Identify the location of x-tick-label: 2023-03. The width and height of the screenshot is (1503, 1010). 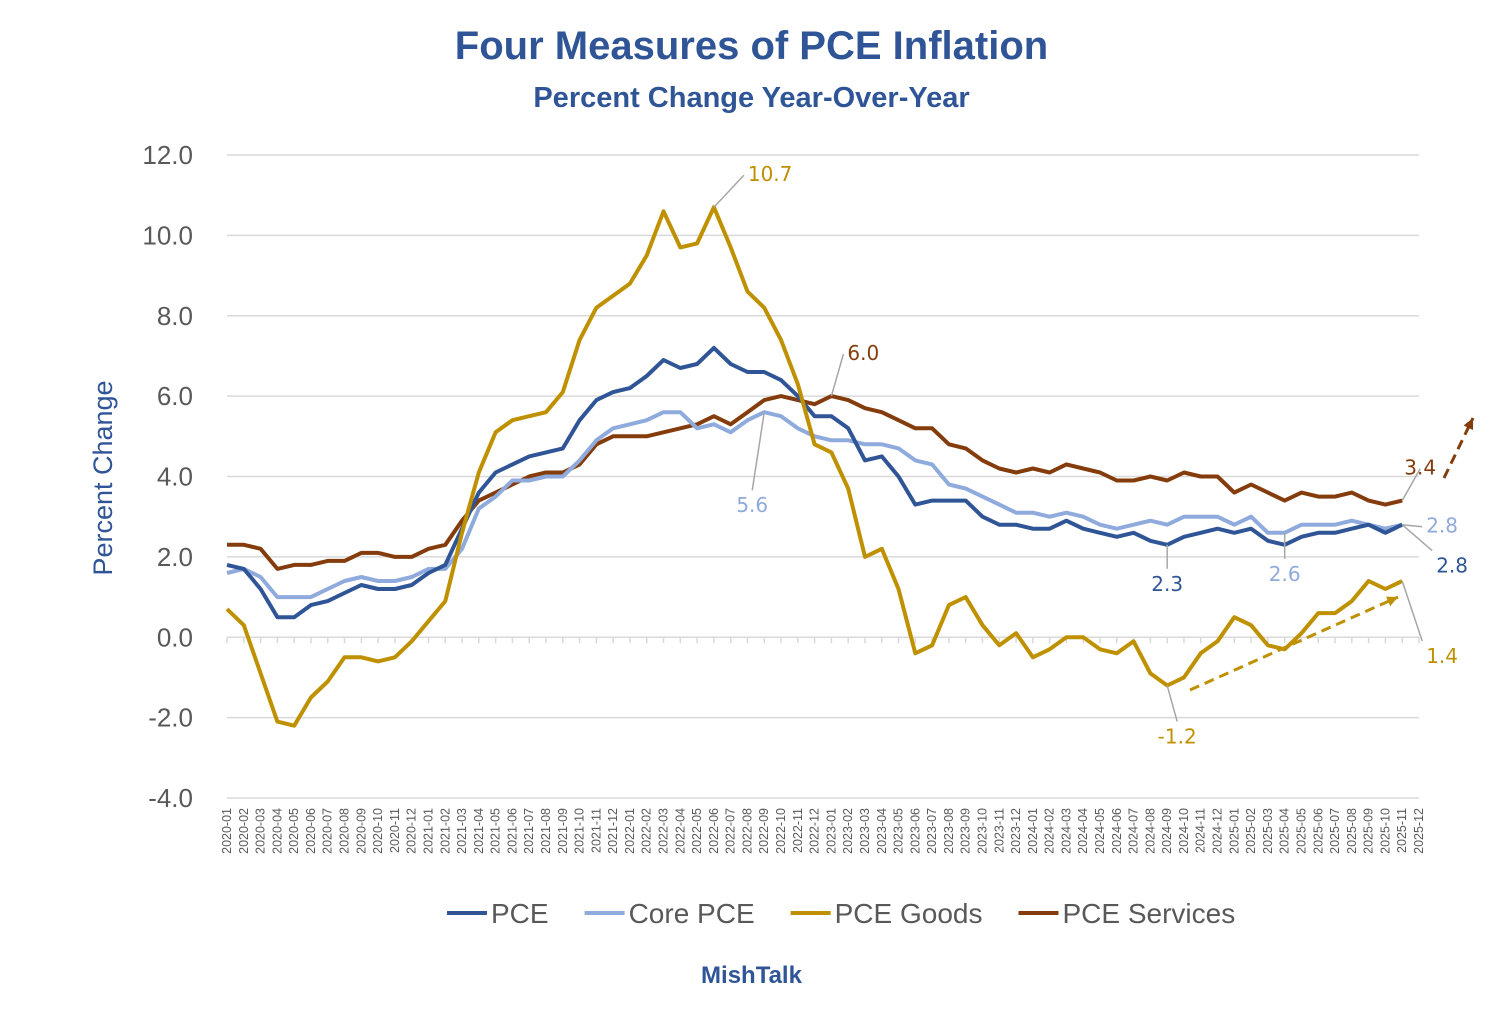
(865, 831).